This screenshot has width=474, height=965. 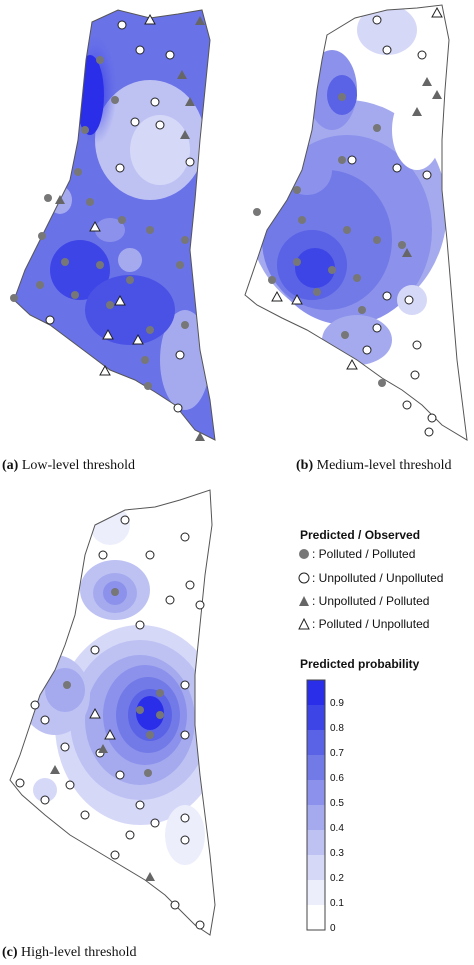 What do you see at coordinates (337, 728) in the screenshot?
I see `colorbar-tick-label: 0.8` at bounding box center [337, 728].